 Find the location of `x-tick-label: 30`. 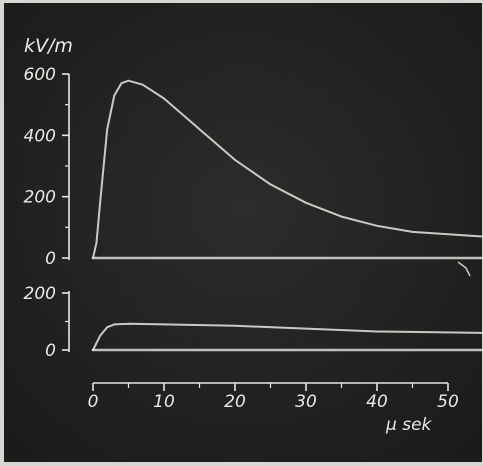

x-tick-label: 30 is located at coordinates (306, 402).